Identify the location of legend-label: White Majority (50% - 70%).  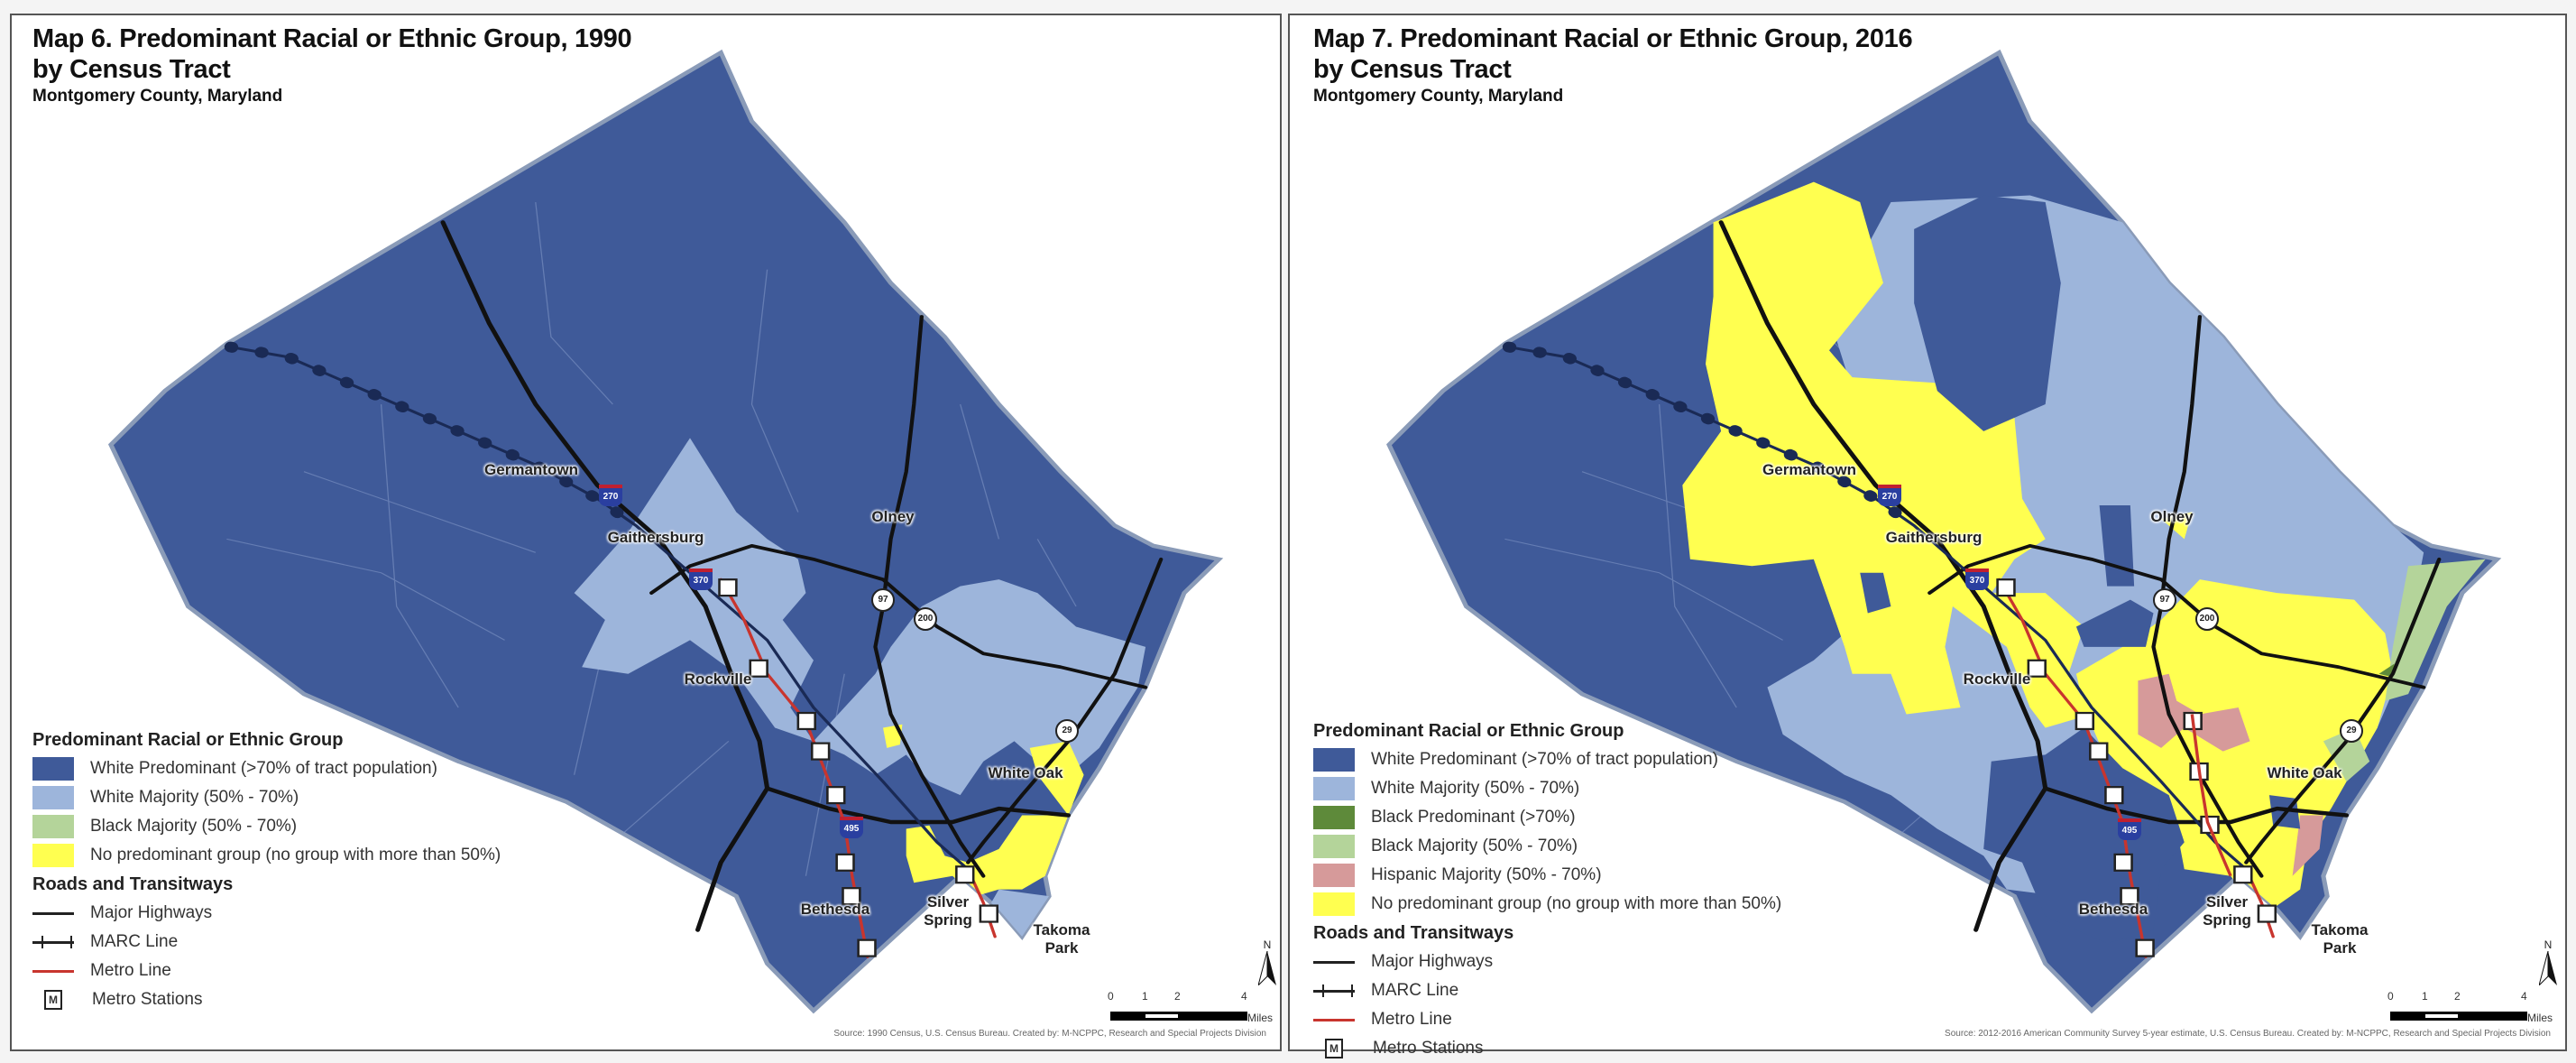
(1475, 789).